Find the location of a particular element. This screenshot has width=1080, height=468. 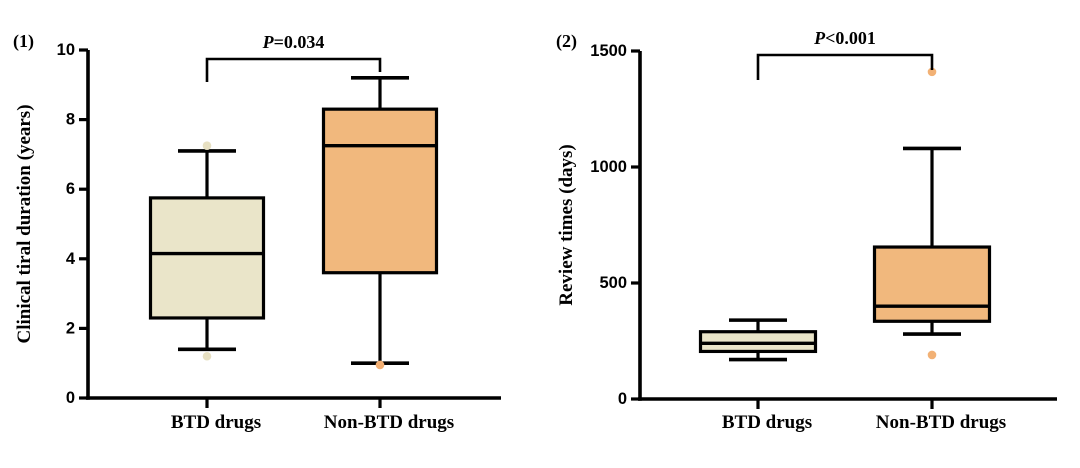

y-tick-label: 10 is located at coordinates (66, 50).